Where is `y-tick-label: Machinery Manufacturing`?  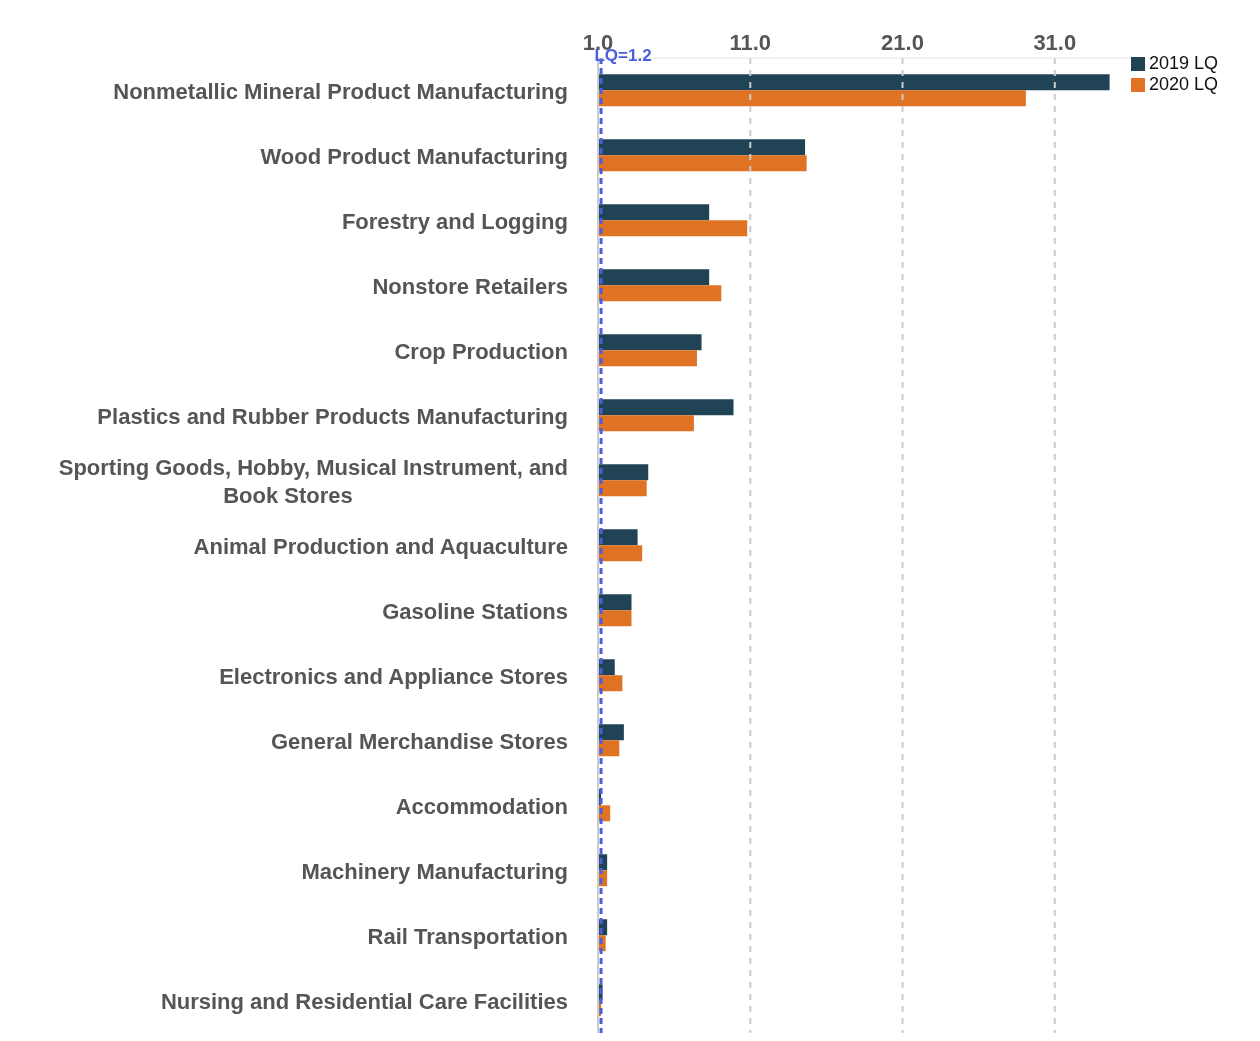 y-tick-label: Machinery Manufacturing is located at coordinates (434, 871).